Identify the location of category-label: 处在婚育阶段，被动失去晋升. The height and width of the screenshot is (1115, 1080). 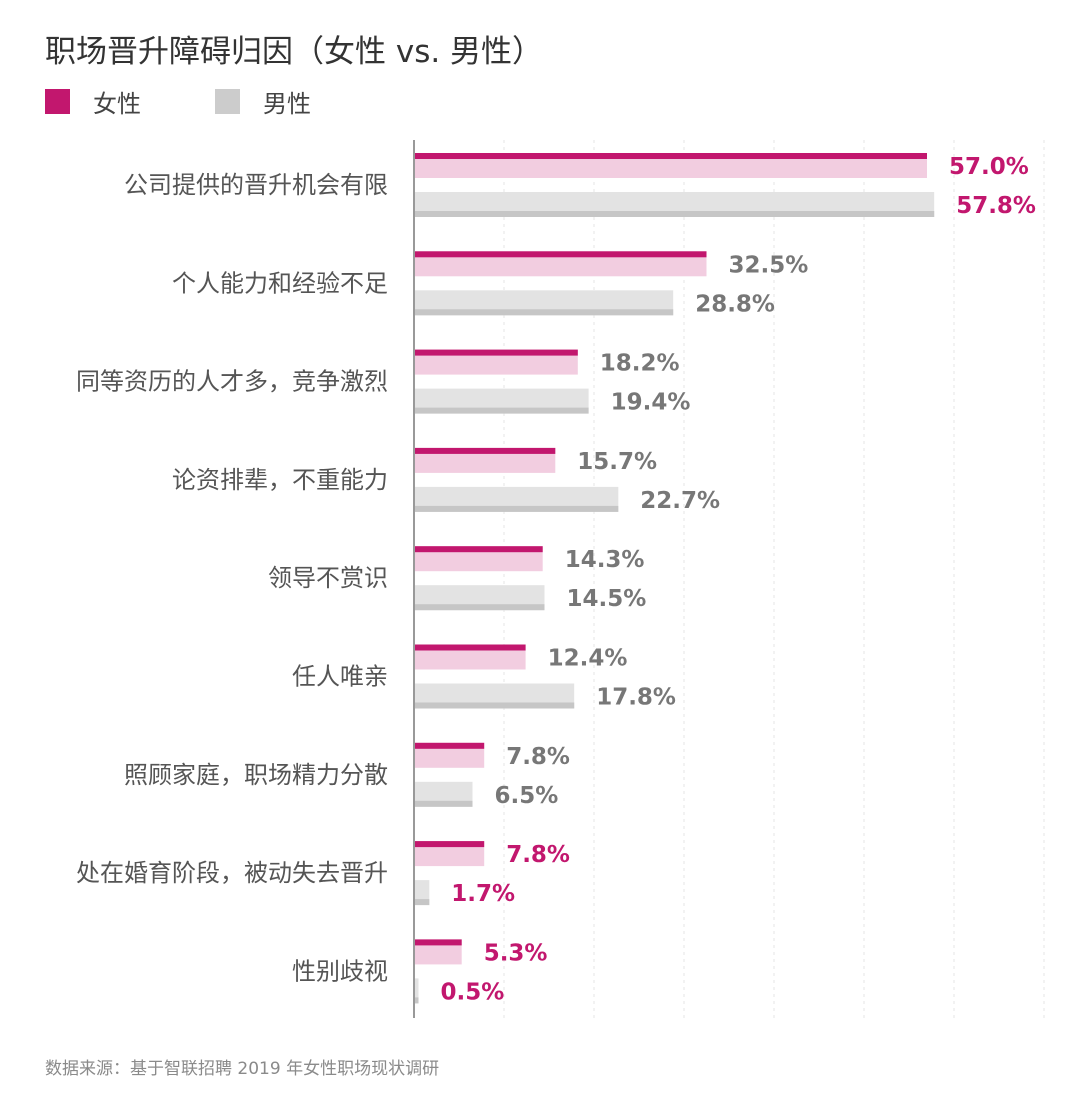
(232, 873).